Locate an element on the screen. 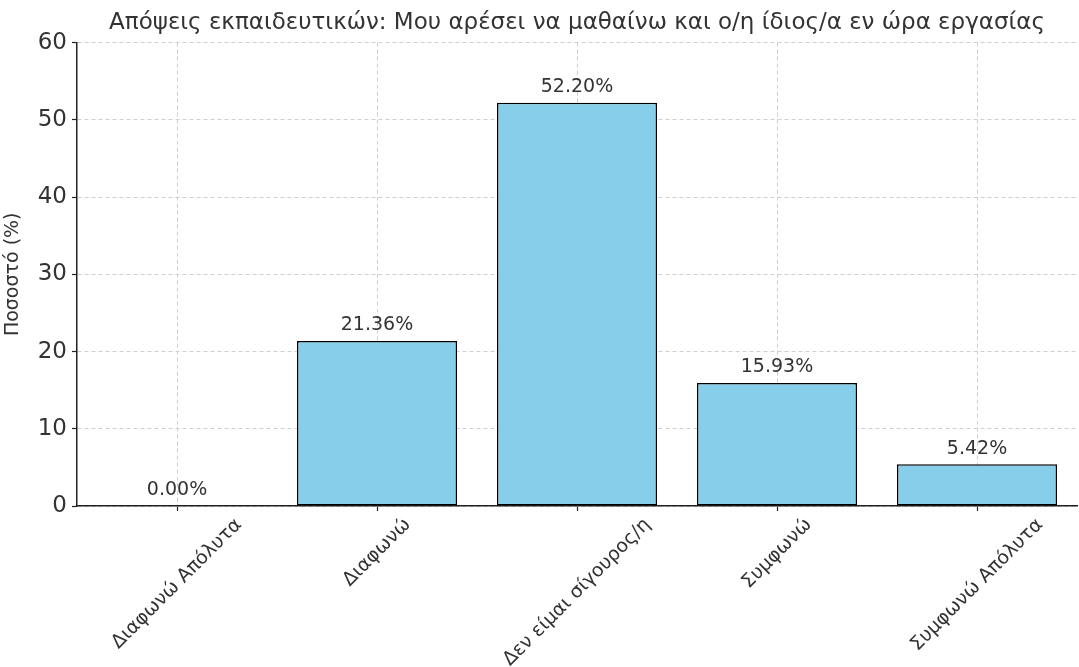 The height and width of the screenshot is (667, 1079). data-label: 5.42% is located at coordinates (977, 446).